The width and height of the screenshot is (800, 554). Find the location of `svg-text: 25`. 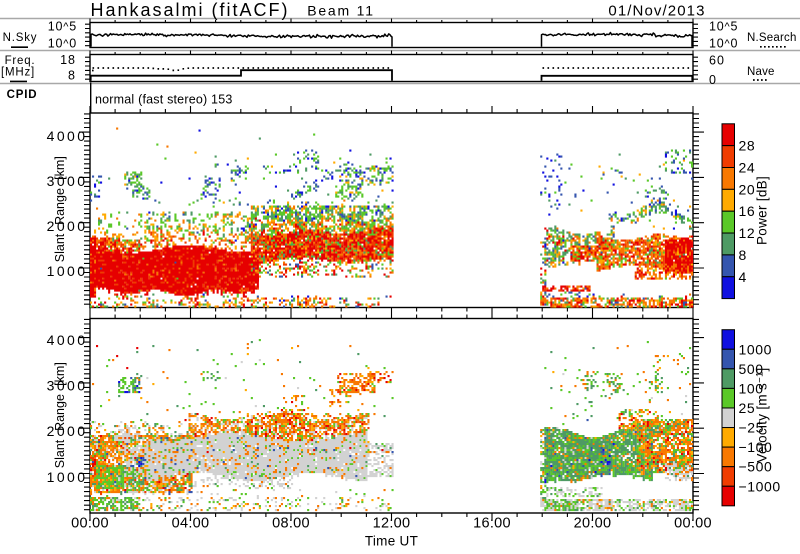

svg-text: 25 is located at coordinates (747, 408).